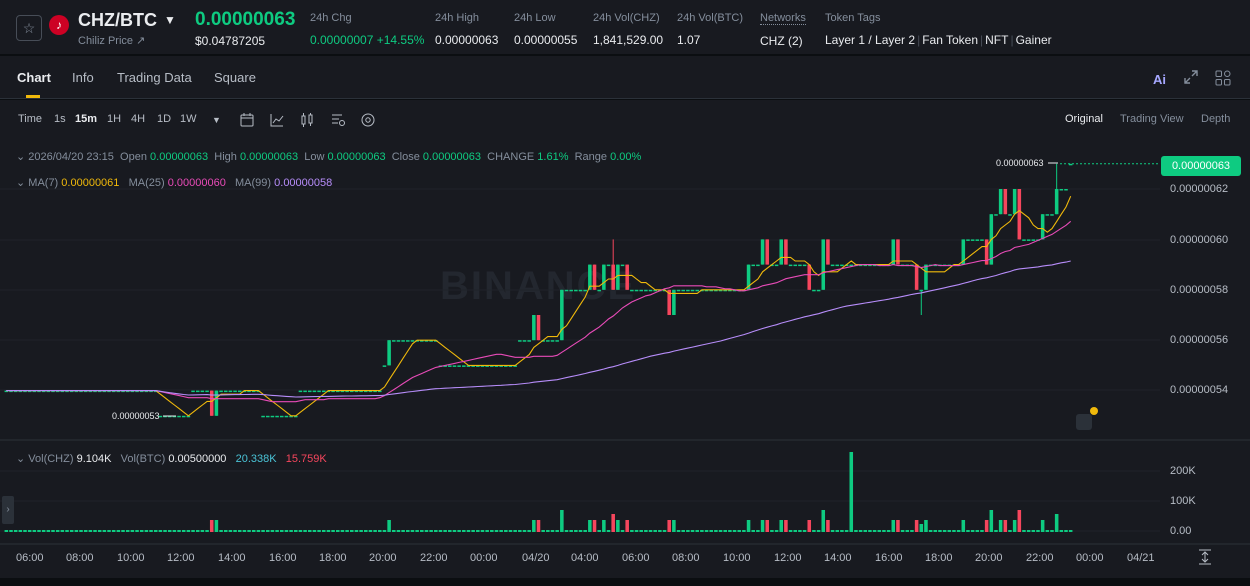  I want to click on candlestick-type-icon, so click(307, 120).